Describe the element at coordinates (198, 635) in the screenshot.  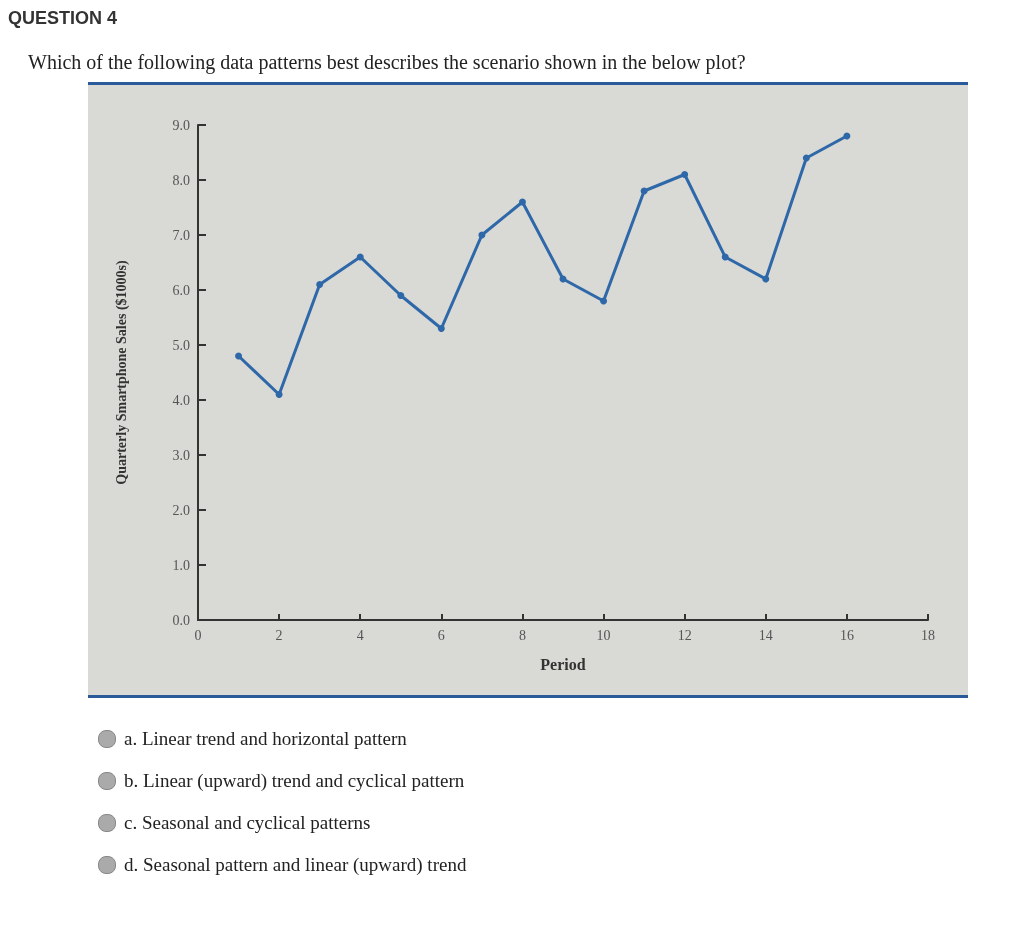
I see `x-tick-label: 0` at that location.